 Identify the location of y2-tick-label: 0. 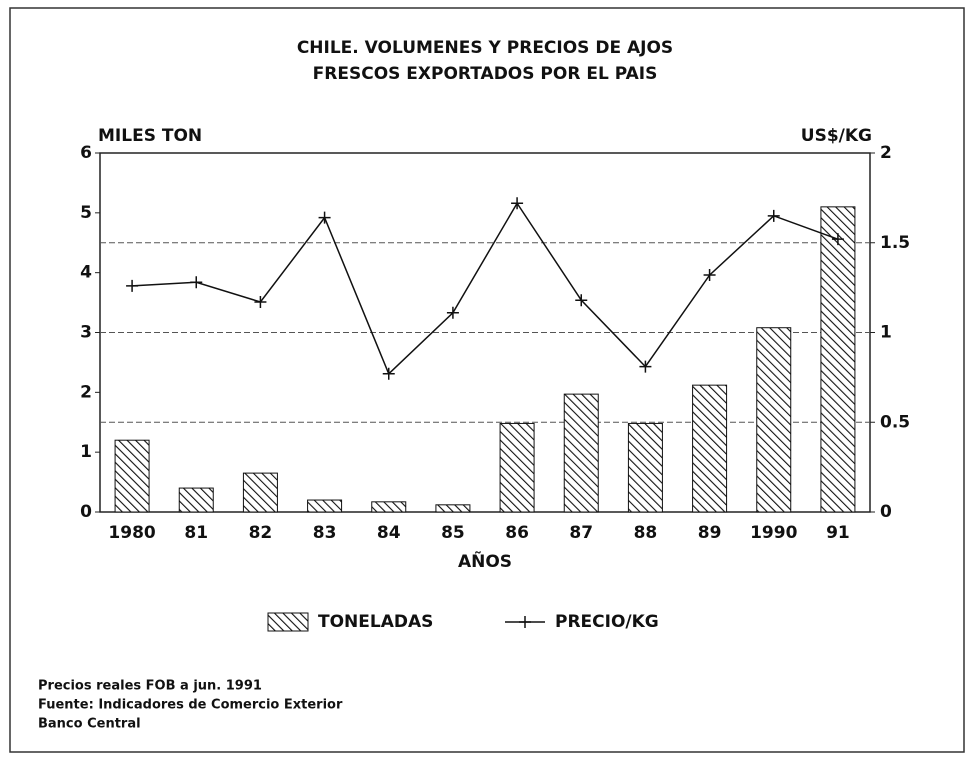
(886, 512).